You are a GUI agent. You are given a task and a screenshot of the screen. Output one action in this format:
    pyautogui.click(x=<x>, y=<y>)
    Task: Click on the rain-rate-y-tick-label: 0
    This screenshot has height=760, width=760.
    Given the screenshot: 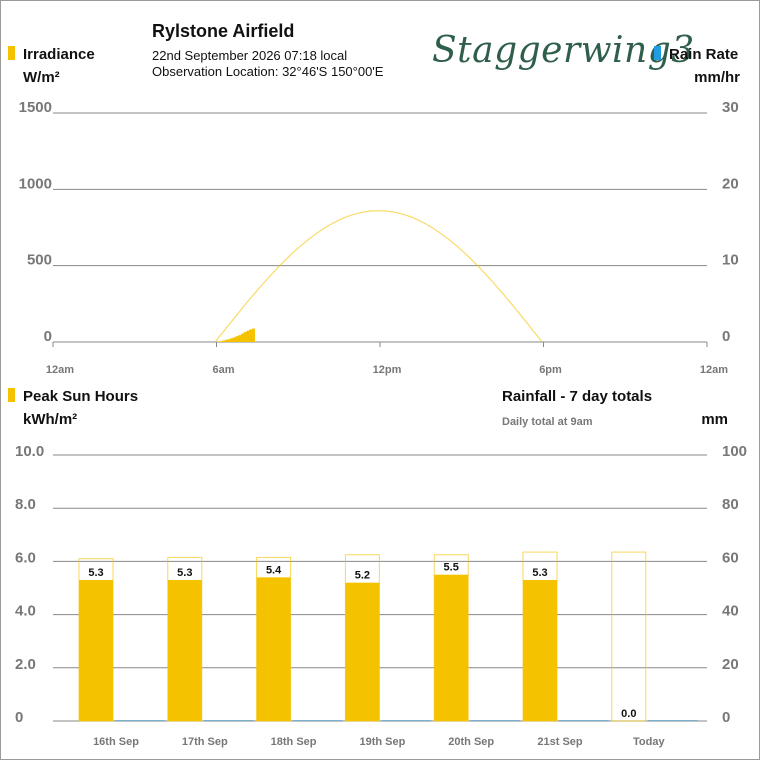 What is the action you would take?
    pyautogui.click(x=726, y=336)
    